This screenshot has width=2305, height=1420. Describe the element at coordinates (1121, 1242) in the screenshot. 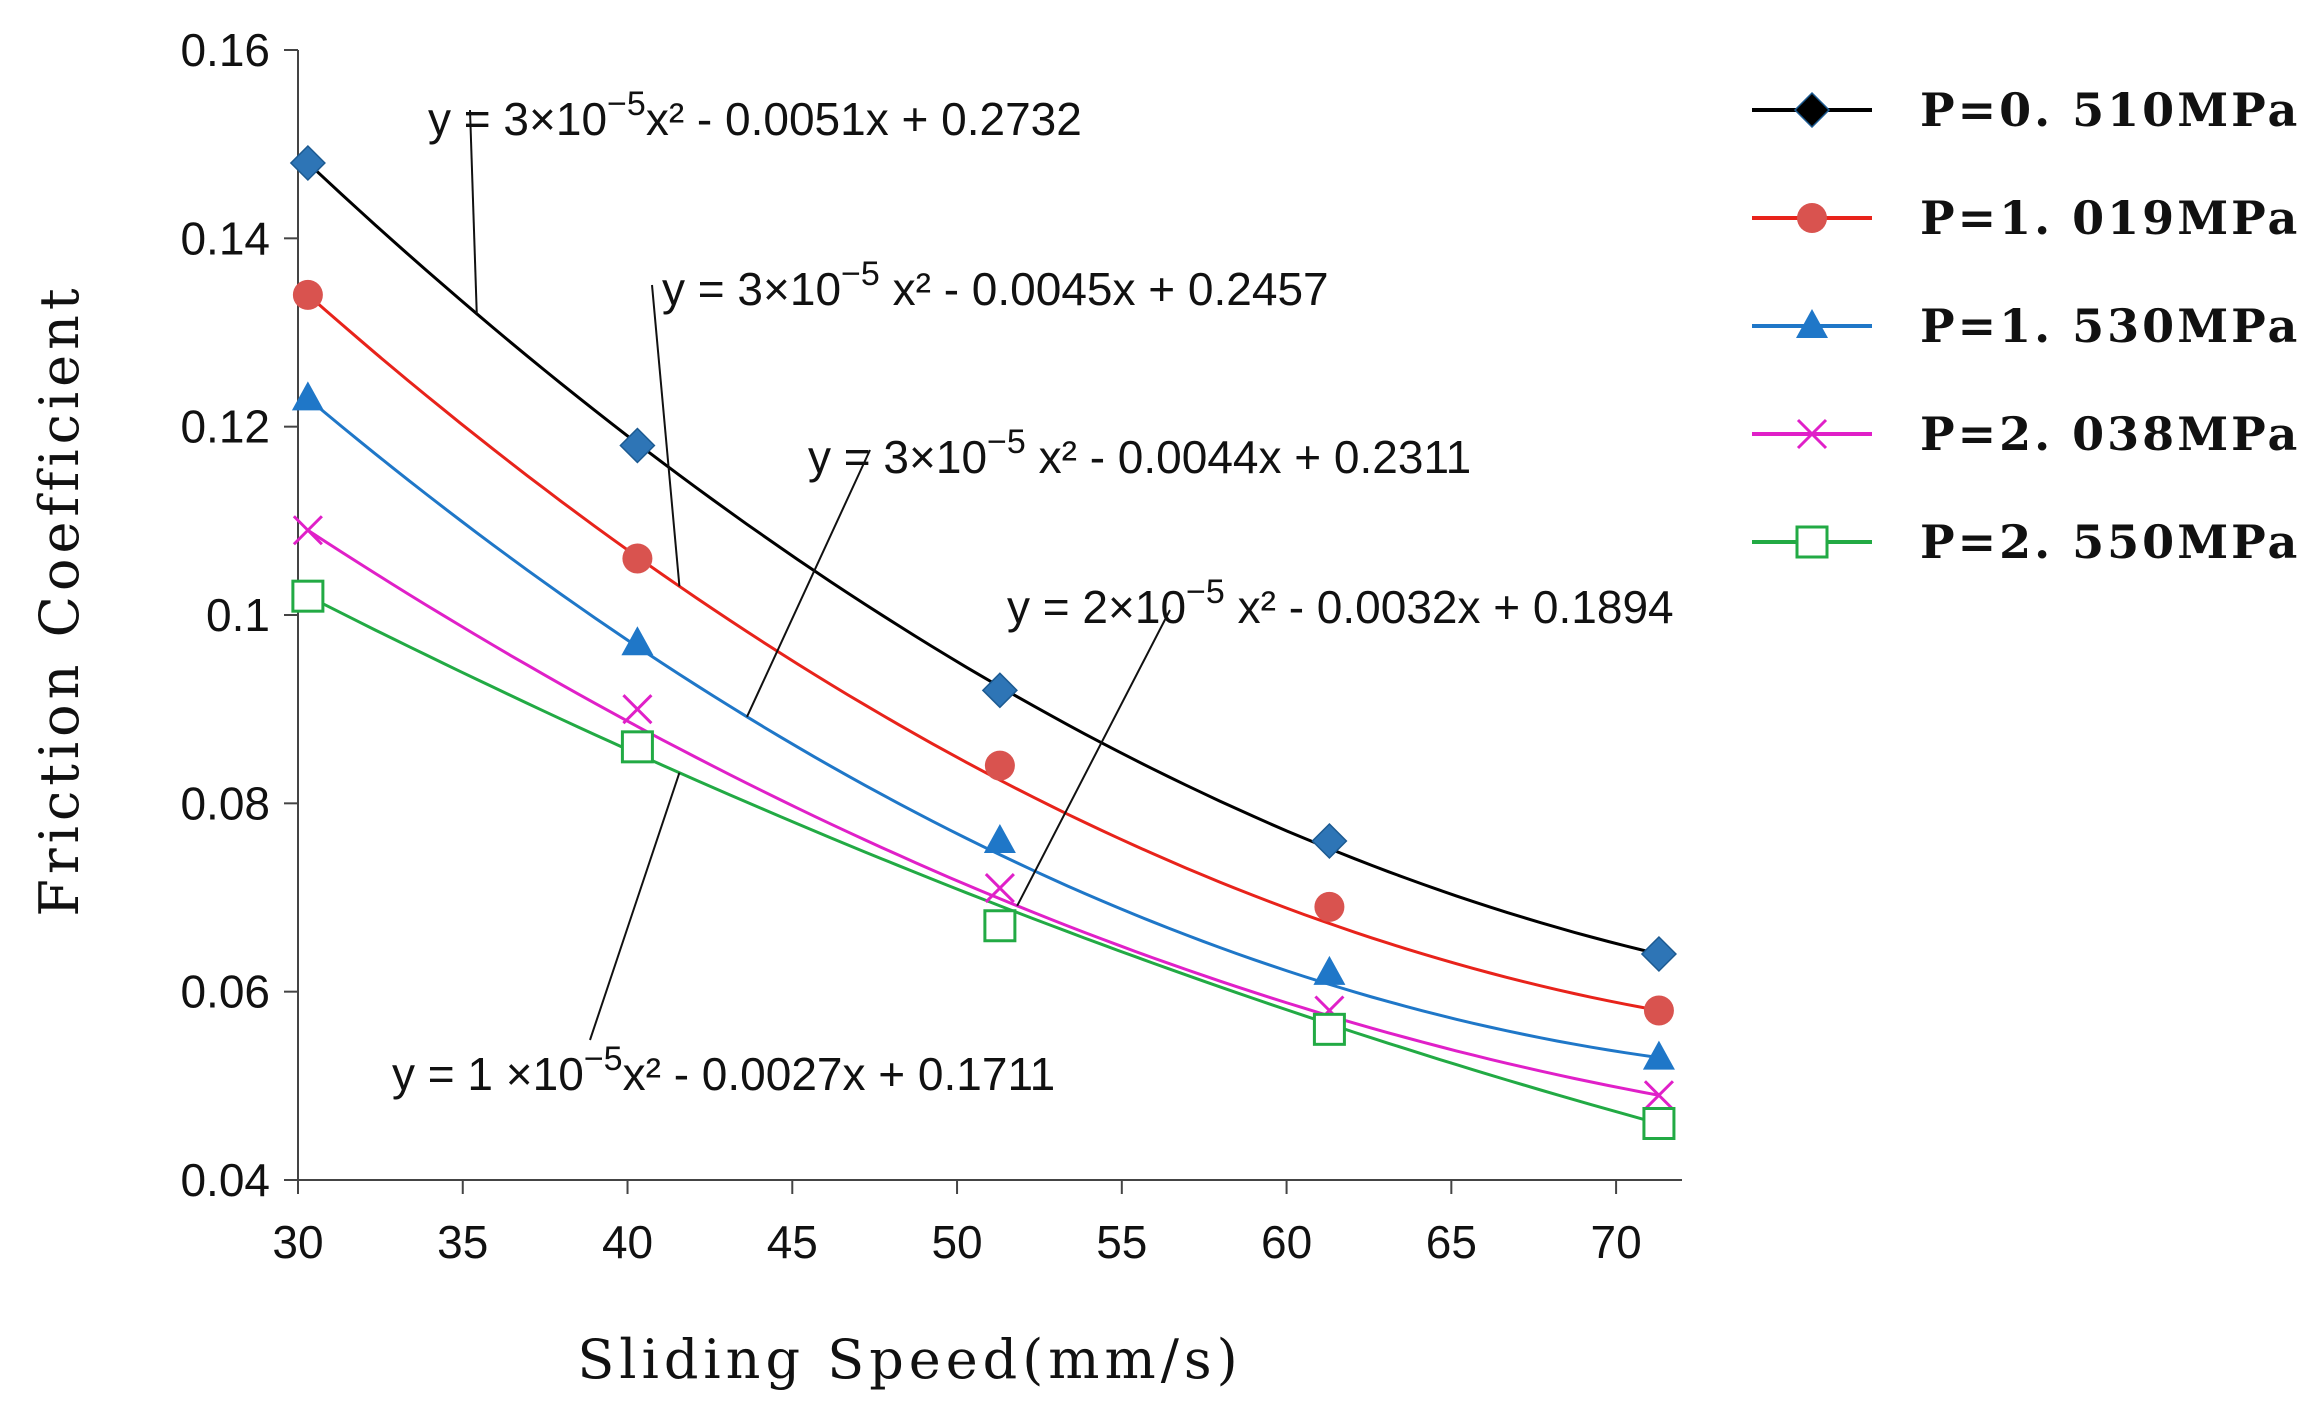

I see `x-tick-label: 55` at that location.